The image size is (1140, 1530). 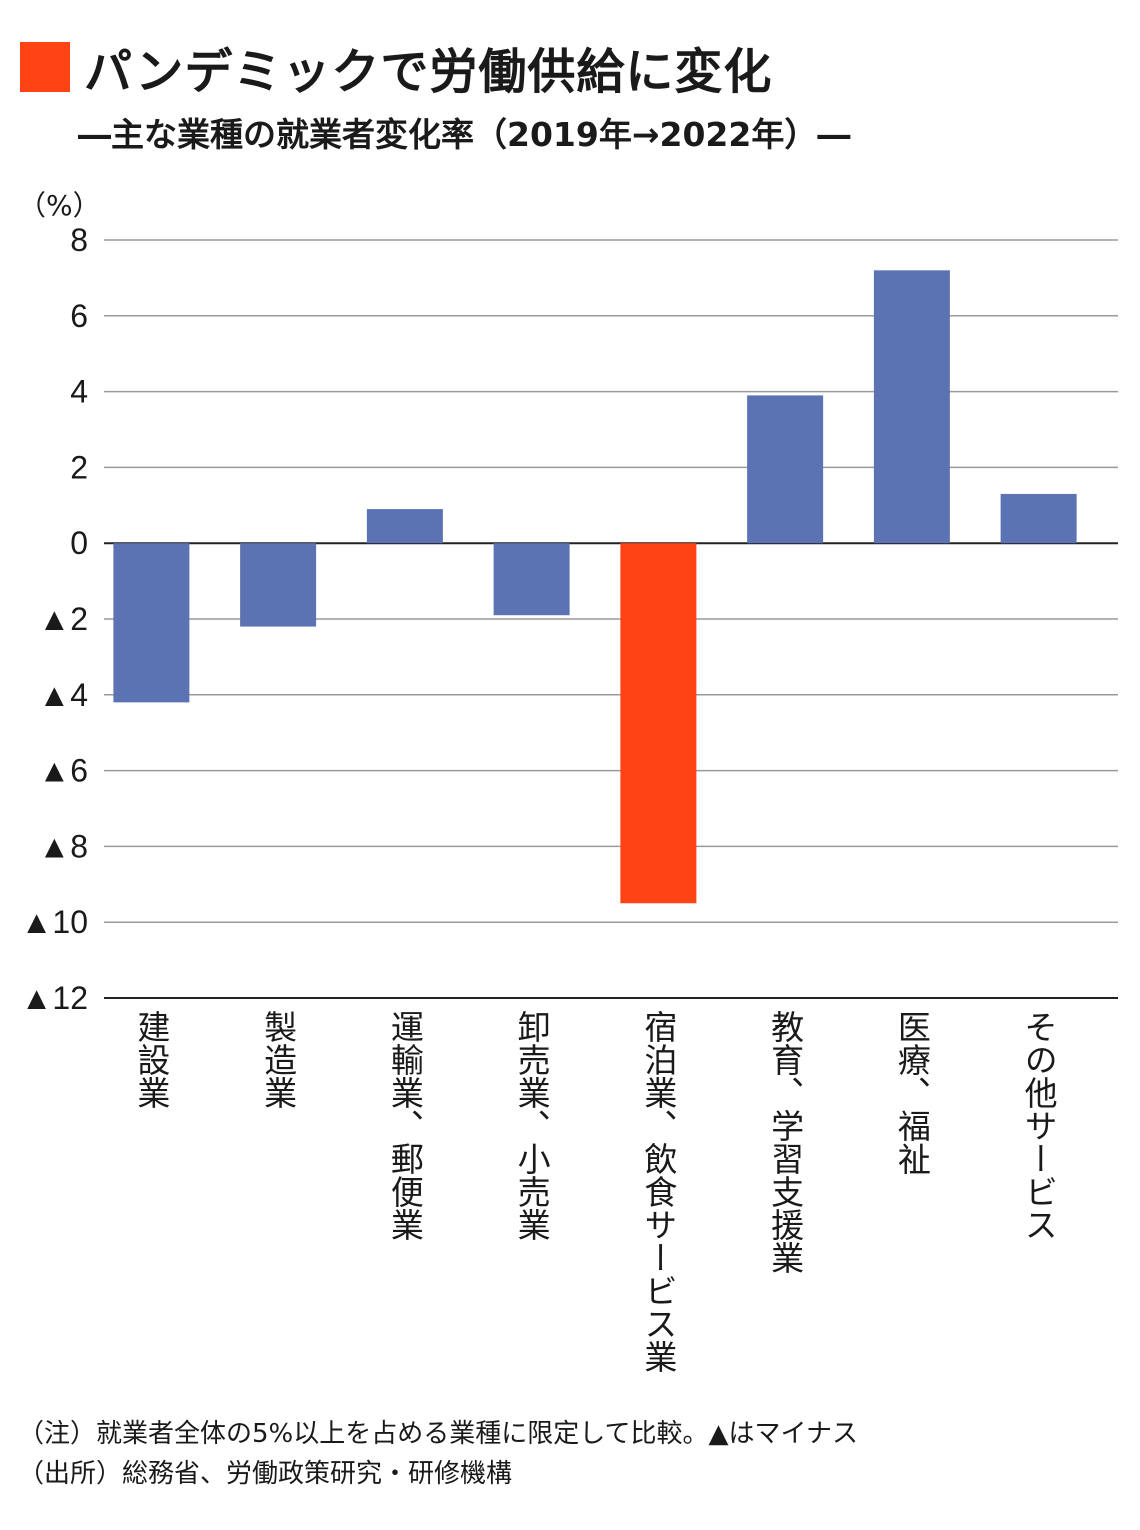 What do you see at coordinates (464, 134) in the screenshot?
I see `chart-subtitle: ―主な業種の就業者変化率（2019年→2022年）―` at bounding box center [464, 134].